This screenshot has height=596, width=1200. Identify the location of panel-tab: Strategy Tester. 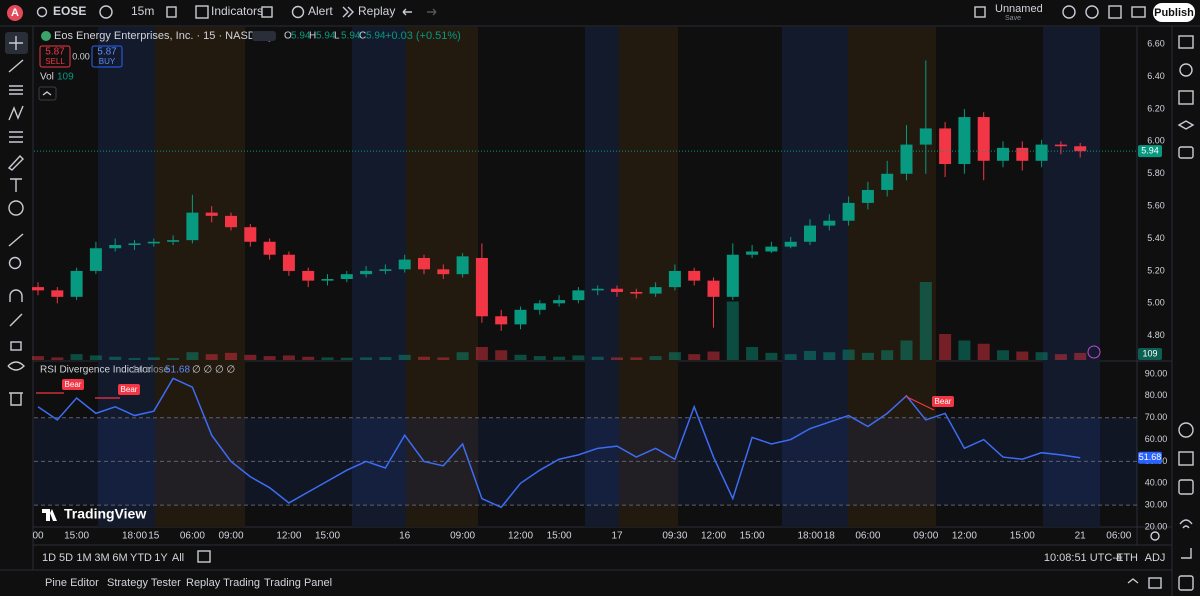
(144, 583).